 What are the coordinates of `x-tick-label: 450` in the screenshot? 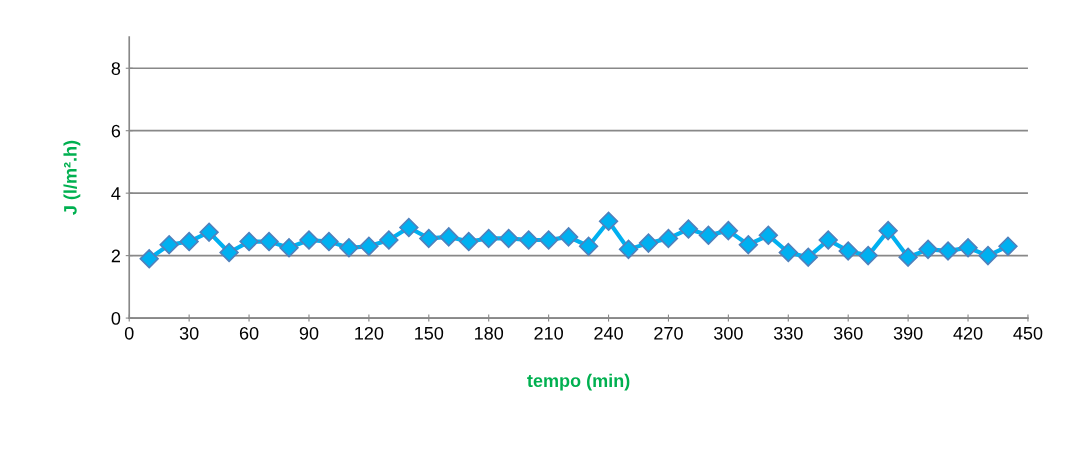 It's located at (1028, 333).